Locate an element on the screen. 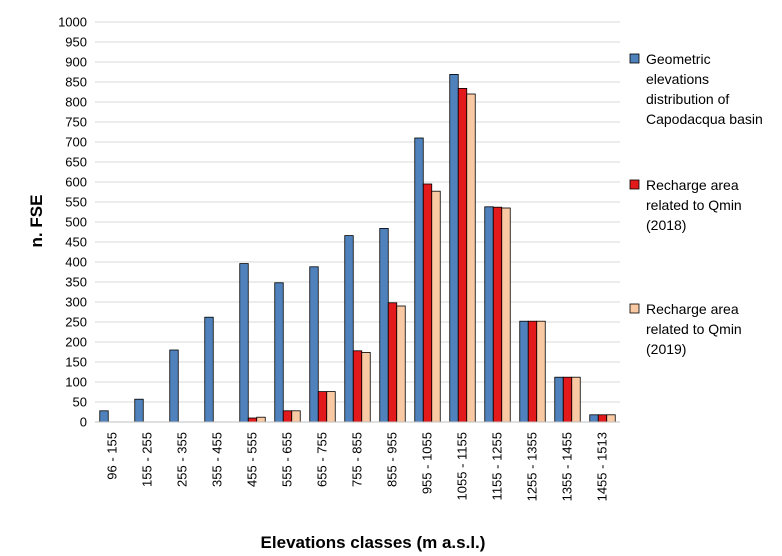 The image size is (782, 556). y-tick-label: 250 is located at coordinates (76, 322).